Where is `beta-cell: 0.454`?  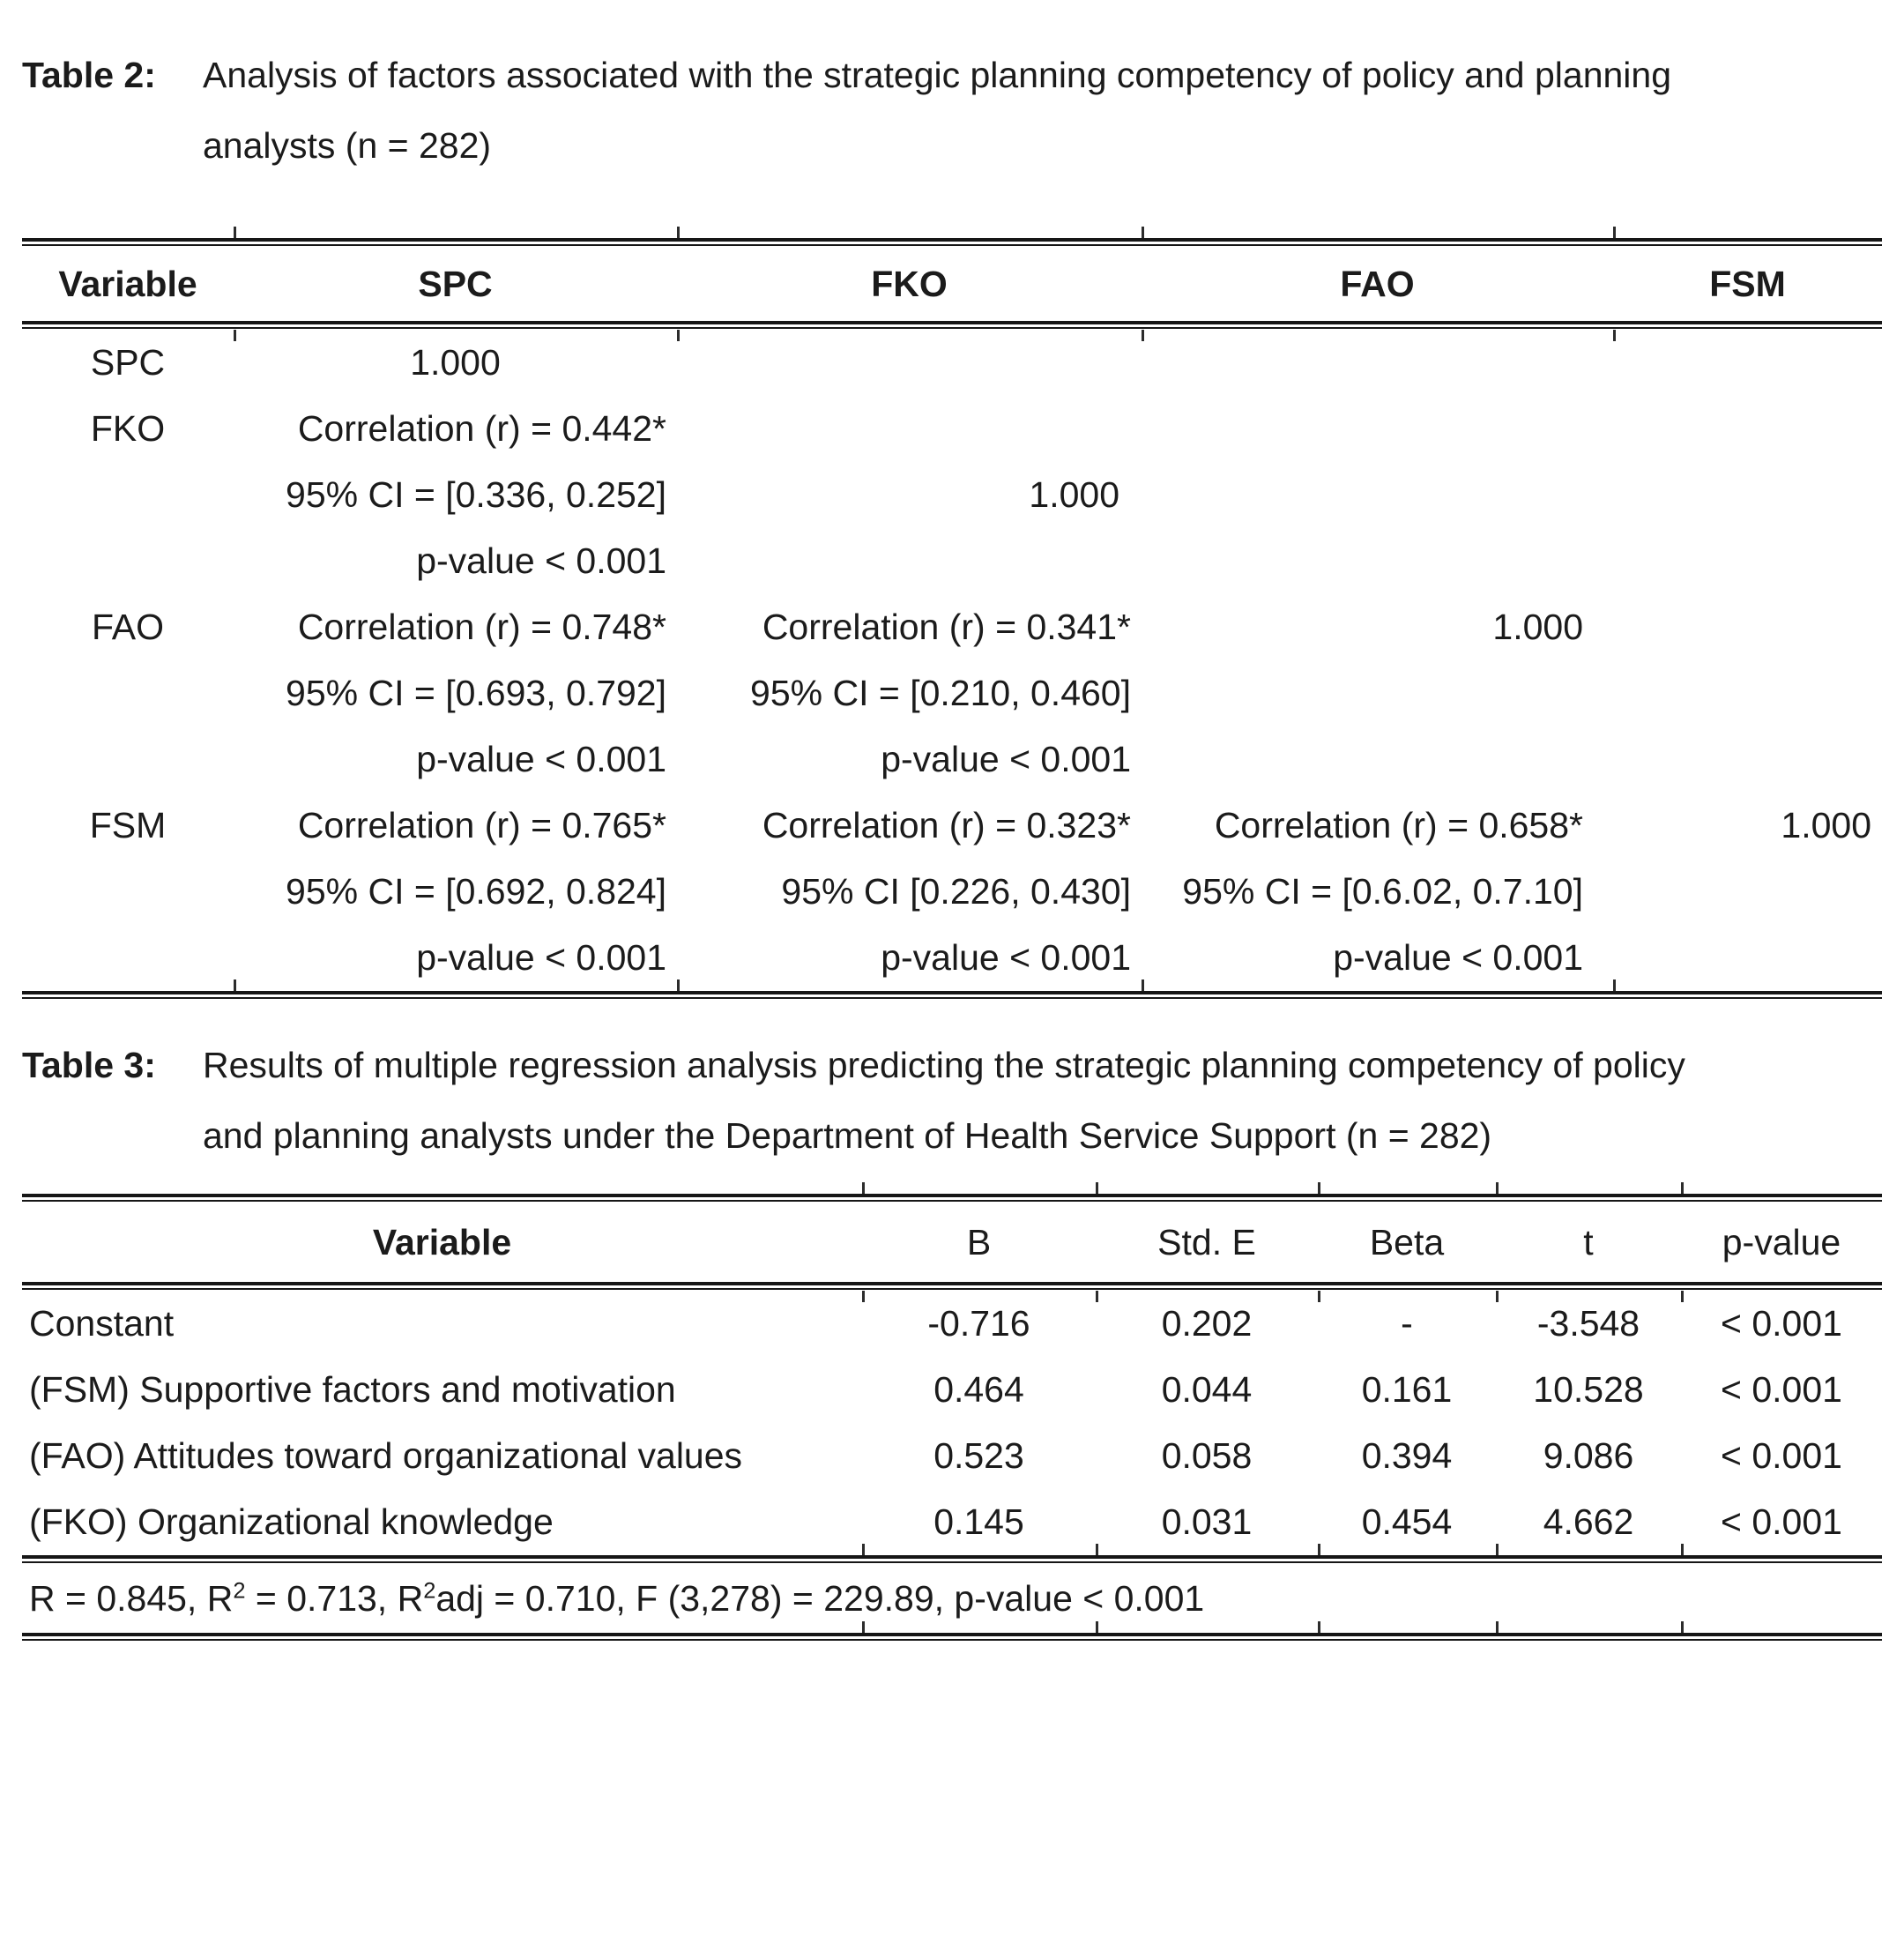 beta-cell: 0.454 is located at coordinates (1407, 1522).